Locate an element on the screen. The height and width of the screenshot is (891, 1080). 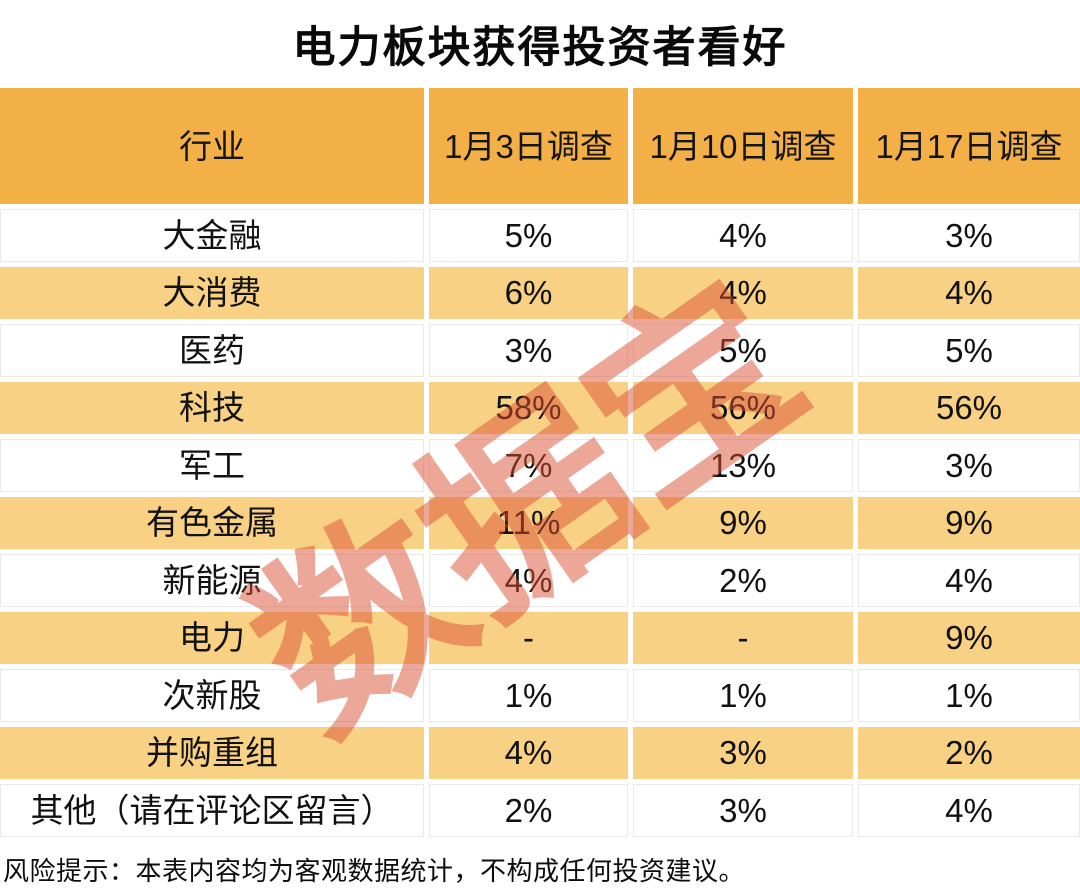
industry-label: 医药 is located at coordinates (212, 350).